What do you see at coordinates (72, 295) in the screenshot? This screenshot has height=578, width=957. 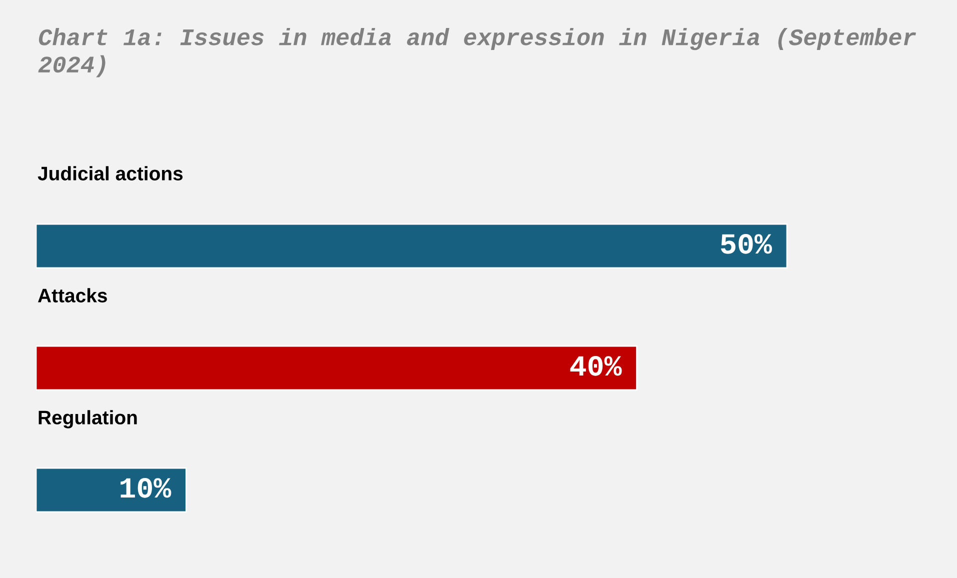 I see `y-tick-label: Attacks` at bounding box center [72, 295].